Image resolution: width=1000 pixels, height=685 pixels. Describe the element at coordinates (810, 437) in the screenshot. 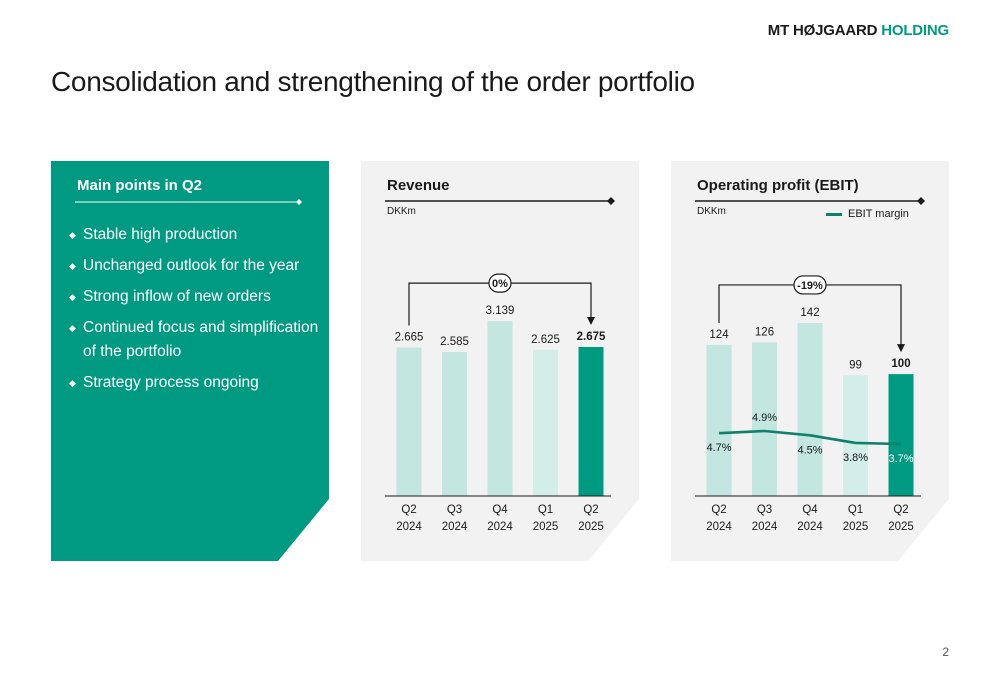

I see `ebit-margin-line` at that location.